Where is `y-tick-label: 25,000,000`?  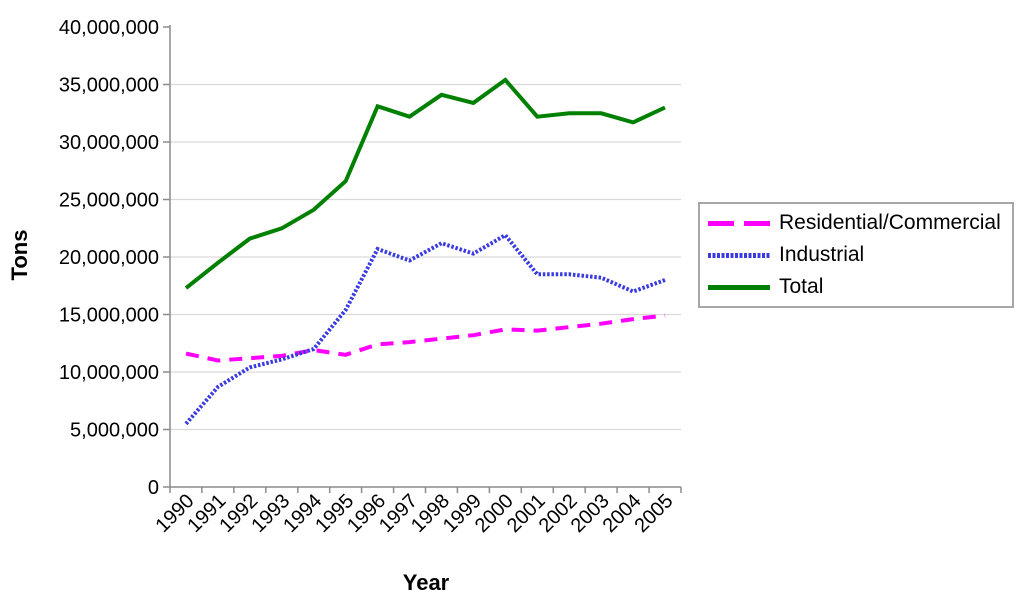
y-tick-label: 25,000,000 is located at coordinates (109, 201).